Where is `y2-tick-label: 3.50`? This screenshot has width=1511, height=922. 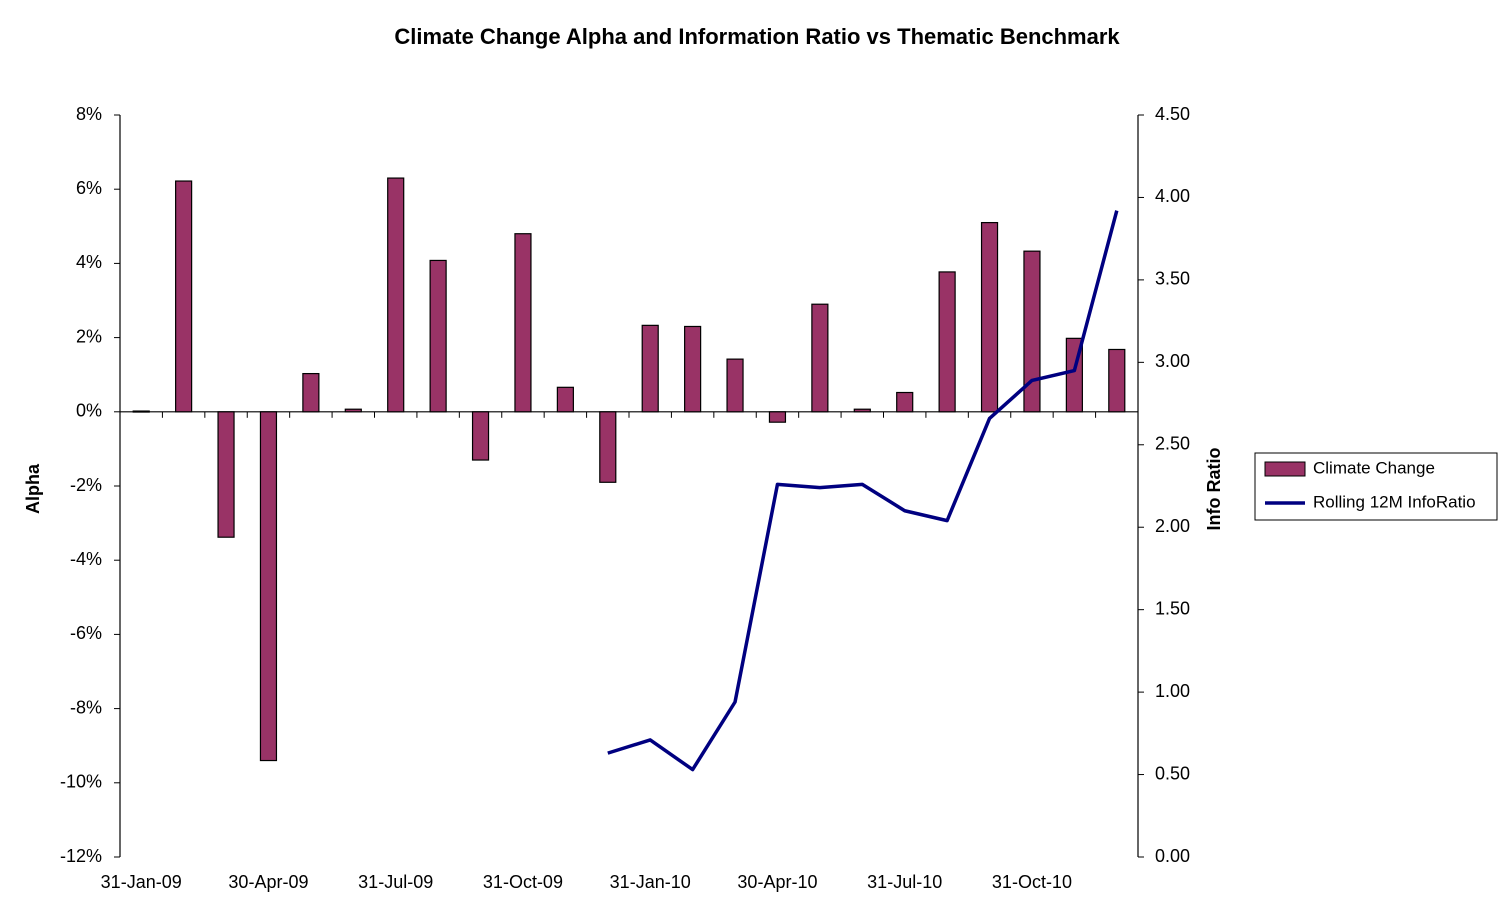
y2-tick-label: 3.50 is located at coordinates (1172, 279).